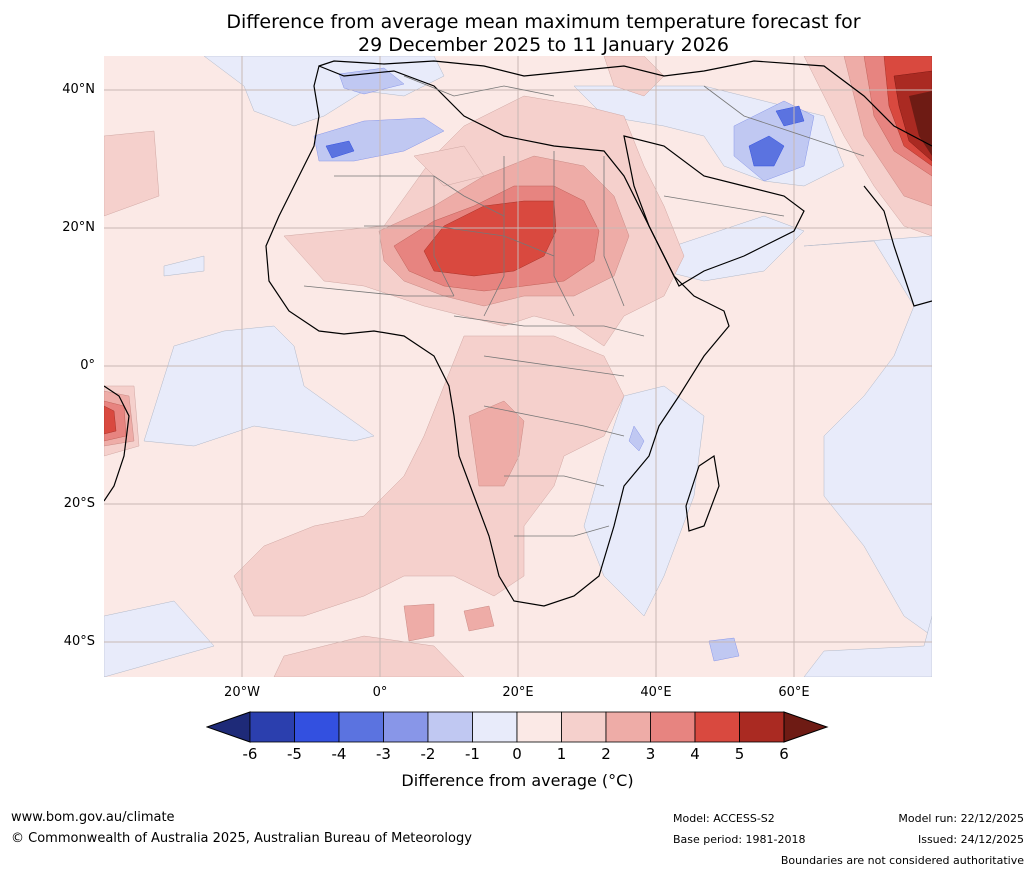 The image size is (1035, 873). Describe the element at coordinates (739, 754) in the screenshot. I see `legend-tick-label: 5` at that location.